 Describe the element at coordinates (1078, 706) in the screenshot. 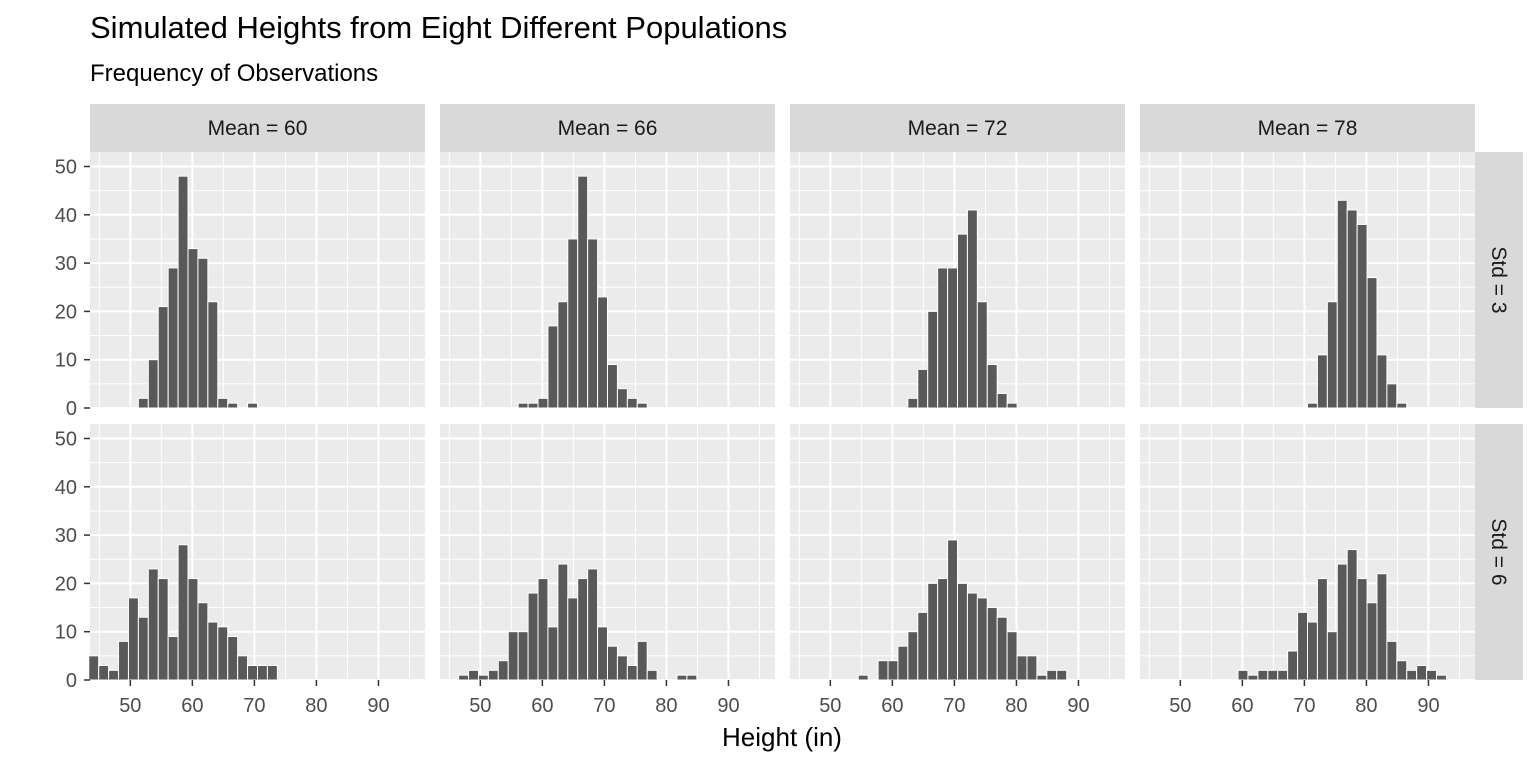

I see `x-tick-label: 90` at that location.